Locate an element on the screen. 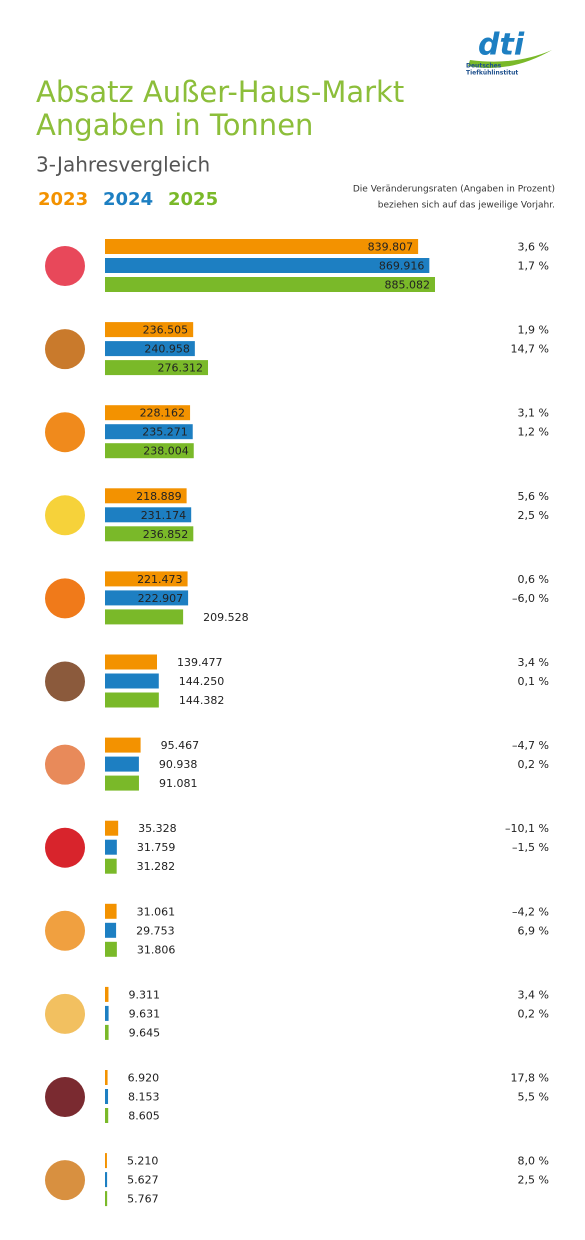 The image size is (585, 1240). logo-name: dti is located at coordinates (501, 45).